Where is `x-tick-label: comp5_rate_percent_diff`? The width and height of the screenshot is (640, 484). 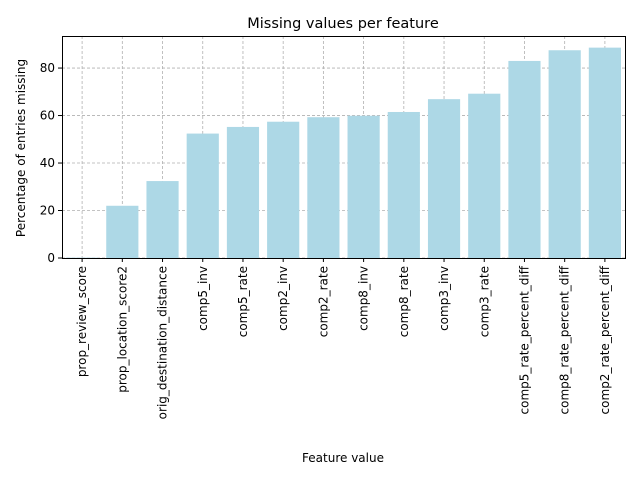
x-tick-label: comp5_rate_percent_diff is located at coordinates (524, 339).